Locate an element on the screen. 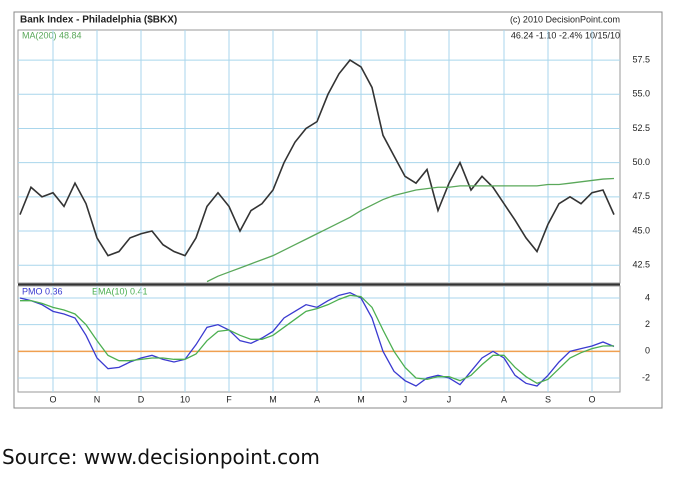 The width and height of the screenshot is (680, 478). y-tick-label: 45.0 is located at coordinates (641, 230).